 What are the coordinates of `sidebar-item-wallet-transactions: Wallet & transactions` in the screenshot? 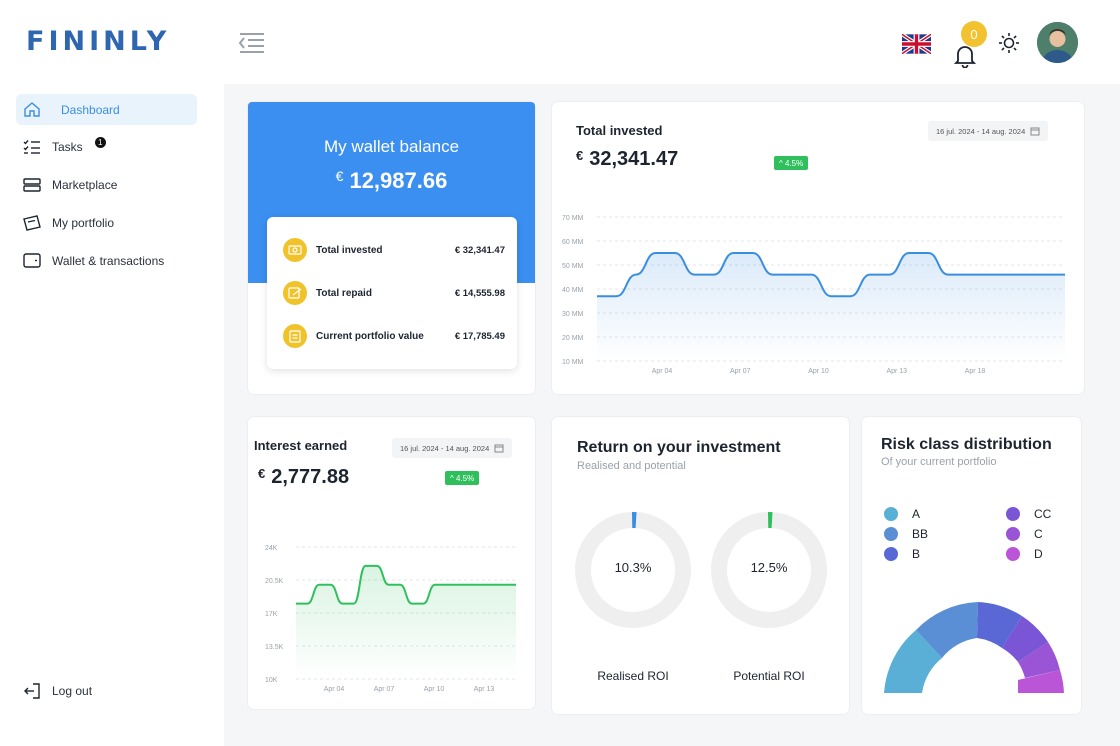 It's located at (106, 260).